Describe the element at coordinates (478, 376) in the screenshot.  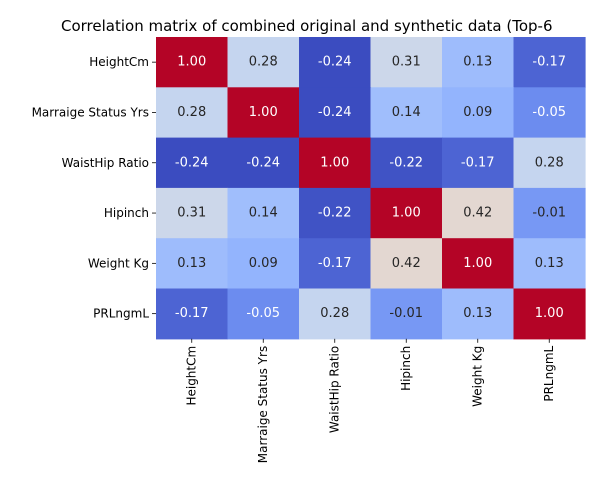
I see `column-tick-label: Weight Kg` at that location.